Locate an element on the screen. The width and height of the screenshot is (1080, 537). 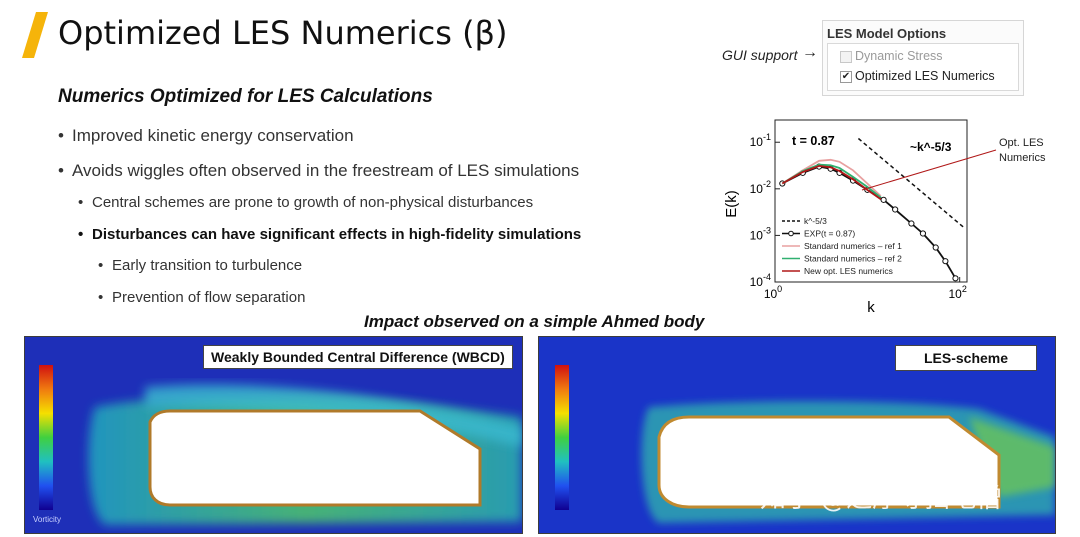
sub-sub-bullet-2-text: Prevention of flow separation is located at coordinates (209, 297).